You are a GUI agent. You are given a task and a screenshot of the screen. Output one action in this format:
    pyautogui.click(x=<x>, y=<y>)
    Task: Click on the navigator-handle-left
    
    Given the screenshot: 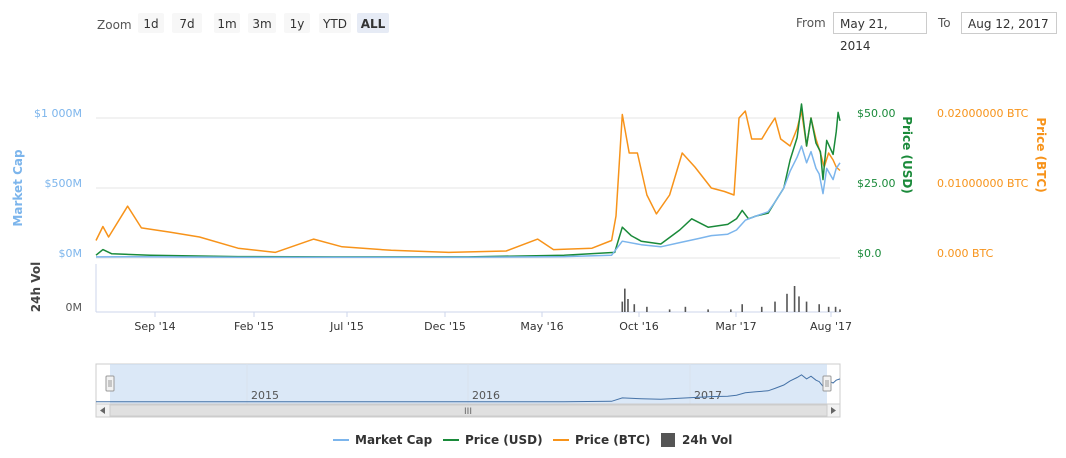 What is the action you would take?
    pyautogui.click(x=110, y=383)
    